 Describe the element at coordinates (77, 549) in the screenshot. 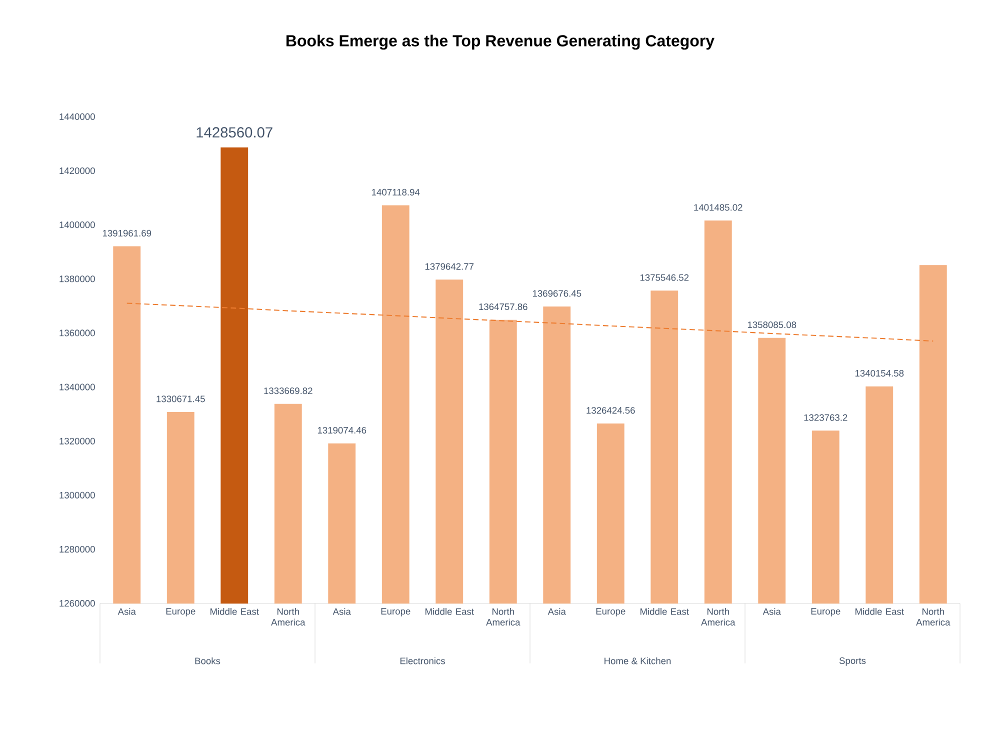

I see `y-tick-label: 1280000` at that location.